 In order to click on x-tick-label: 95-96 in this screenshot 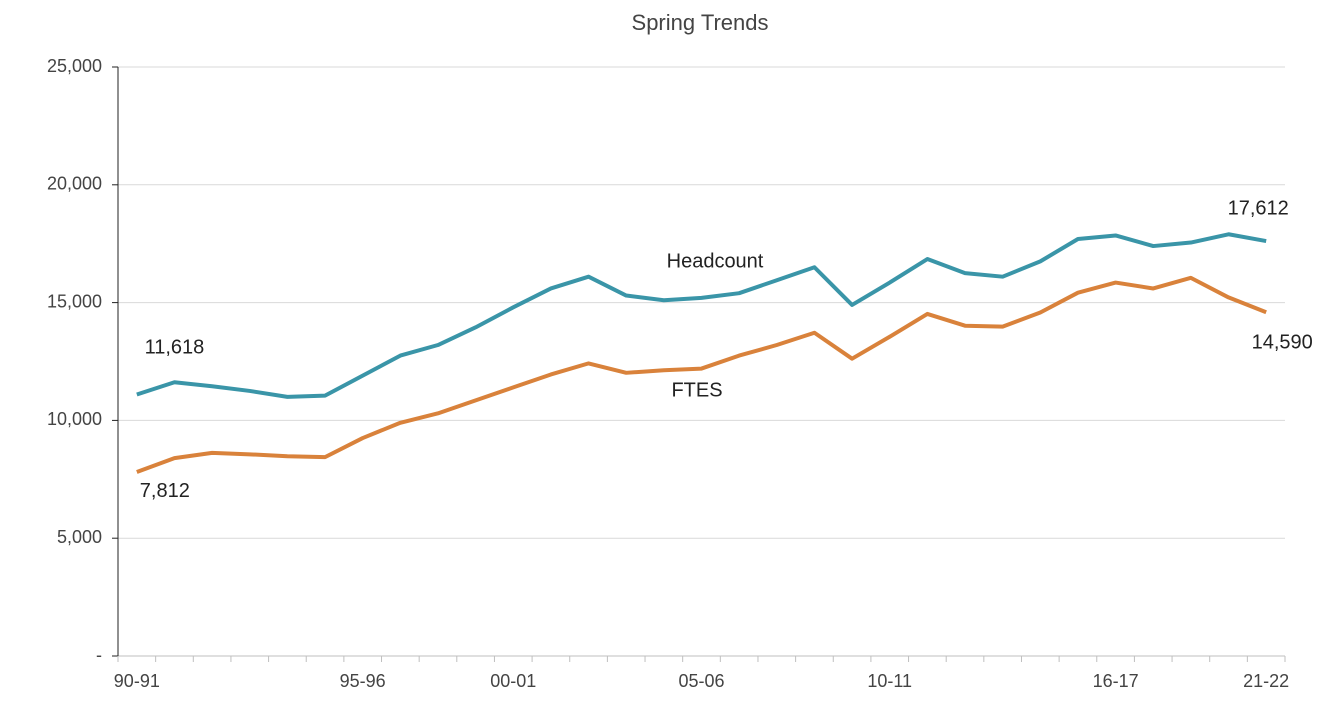, I will do `click(363, 681)`.